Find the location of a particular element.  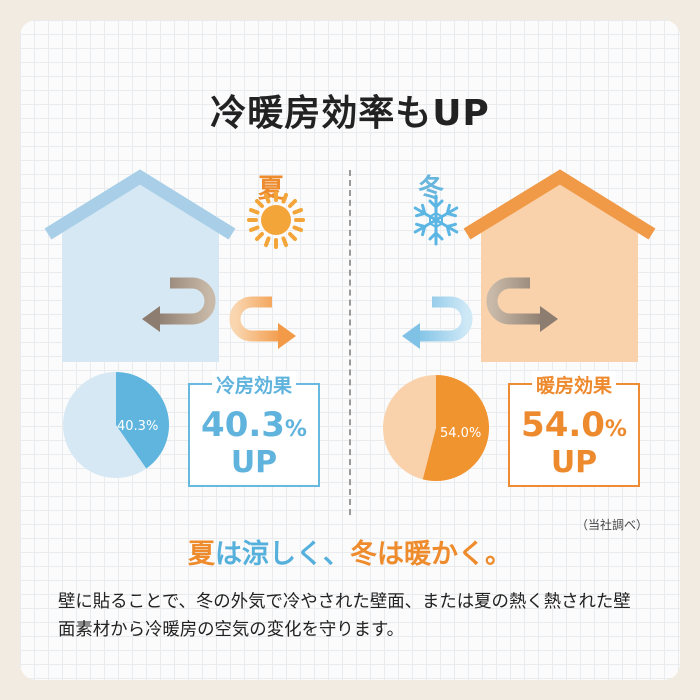

source-note: （当社調べ） is located at coordinates (612, 525).